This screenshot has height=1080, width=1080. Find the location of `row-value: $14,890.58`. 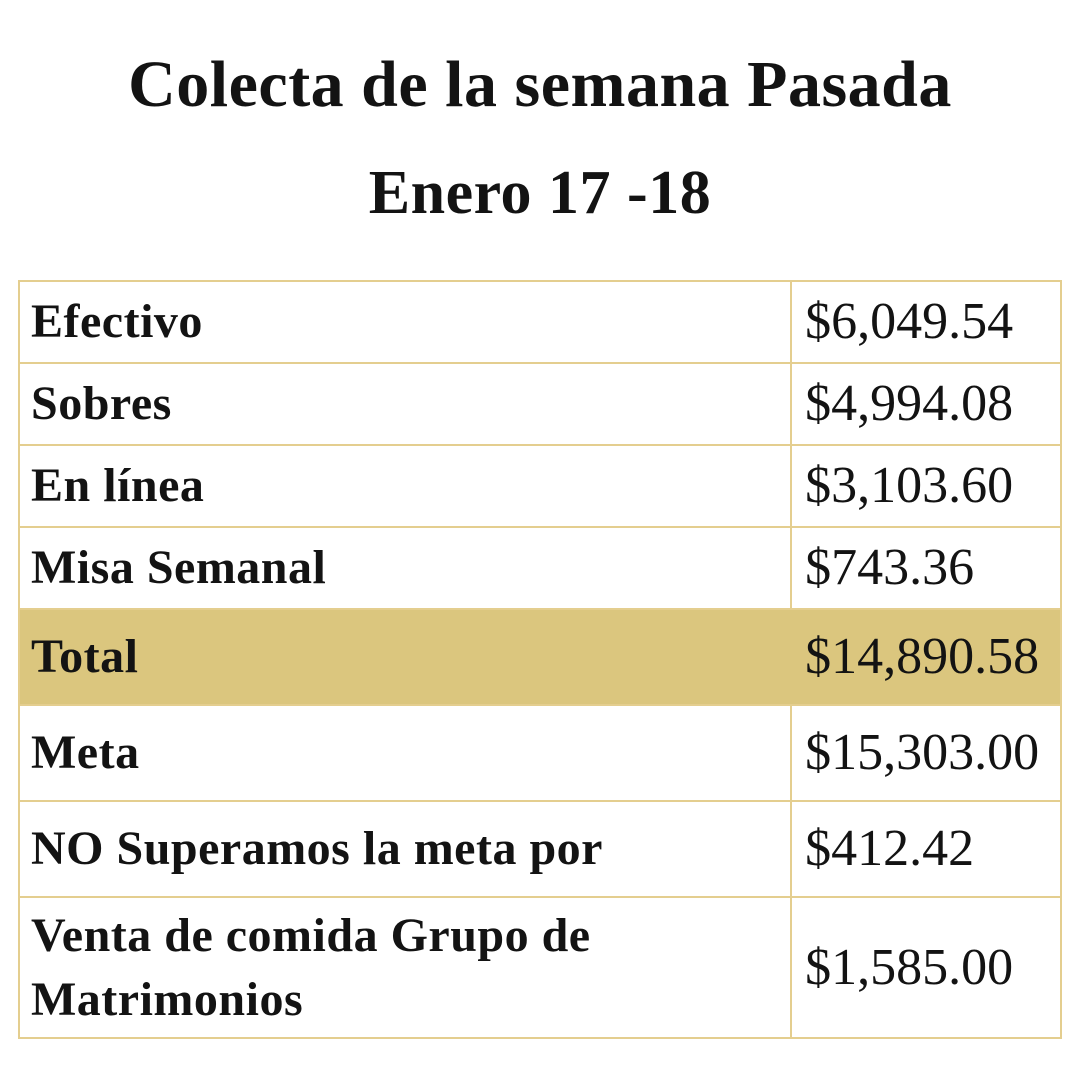

row-value: $14,890.58 is located at coordinates (926, 657).